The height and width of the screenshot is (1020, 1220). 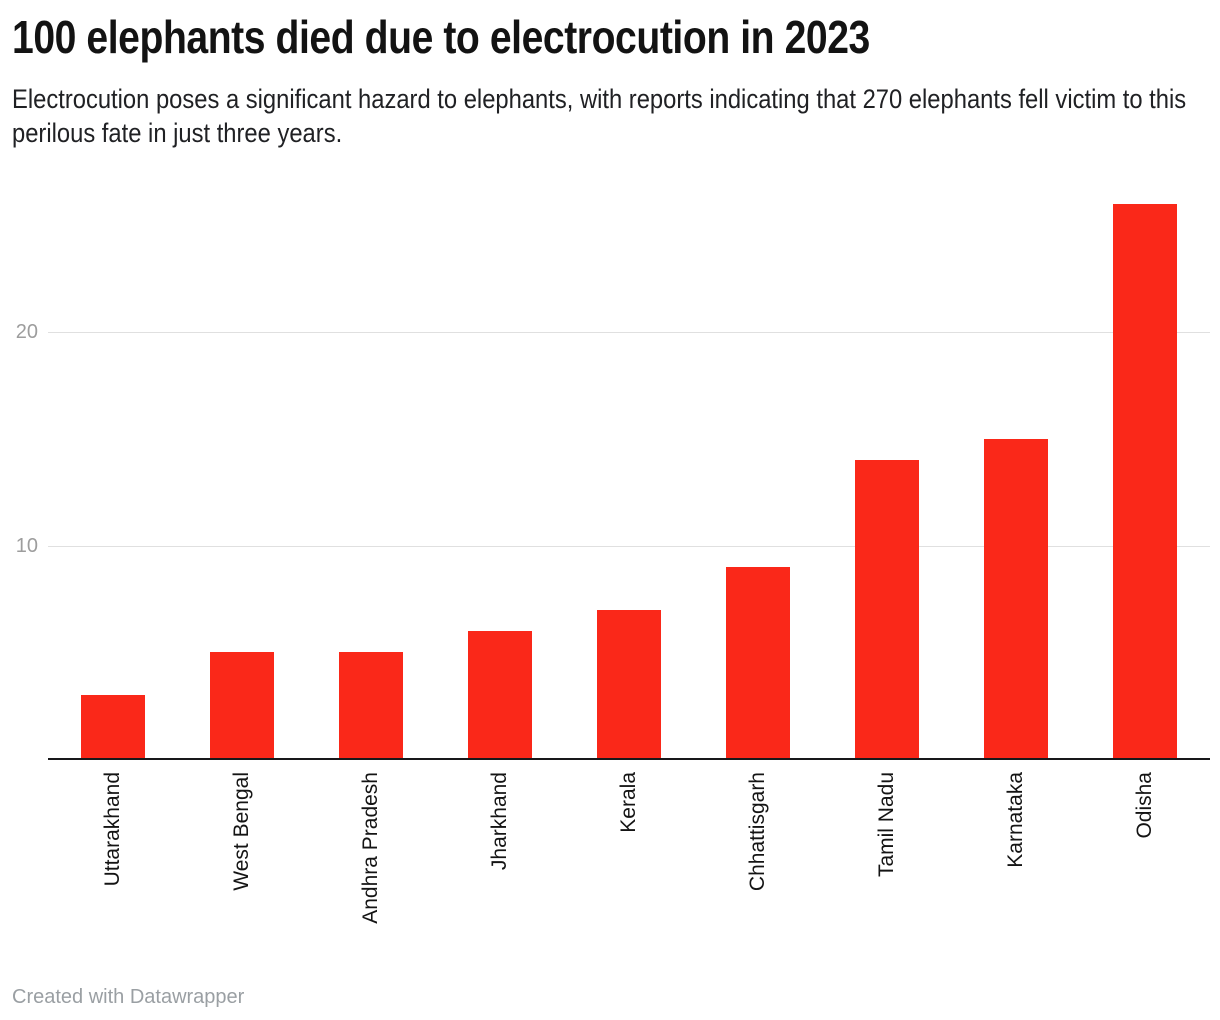 I want to click on y-axis-tick-label-20: 20, so click(x=26, y=332).